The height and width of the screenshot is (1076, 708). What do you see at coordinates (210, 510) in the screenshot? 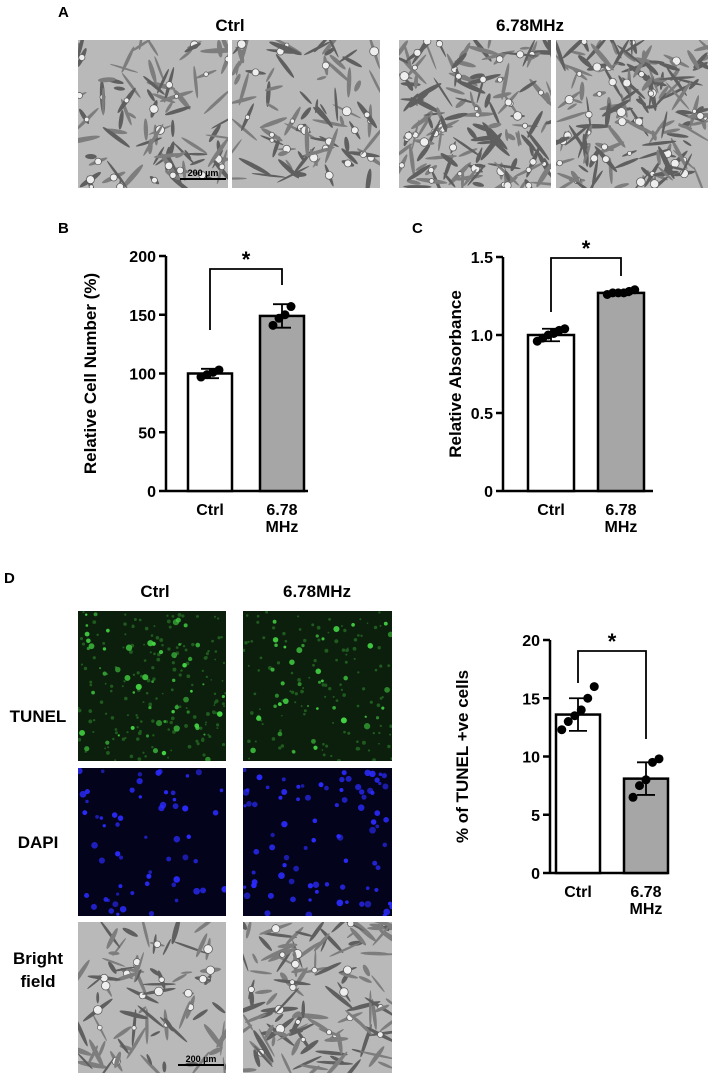
I see `x-tick-label: Ctrl` at bounding box center [210, 510].